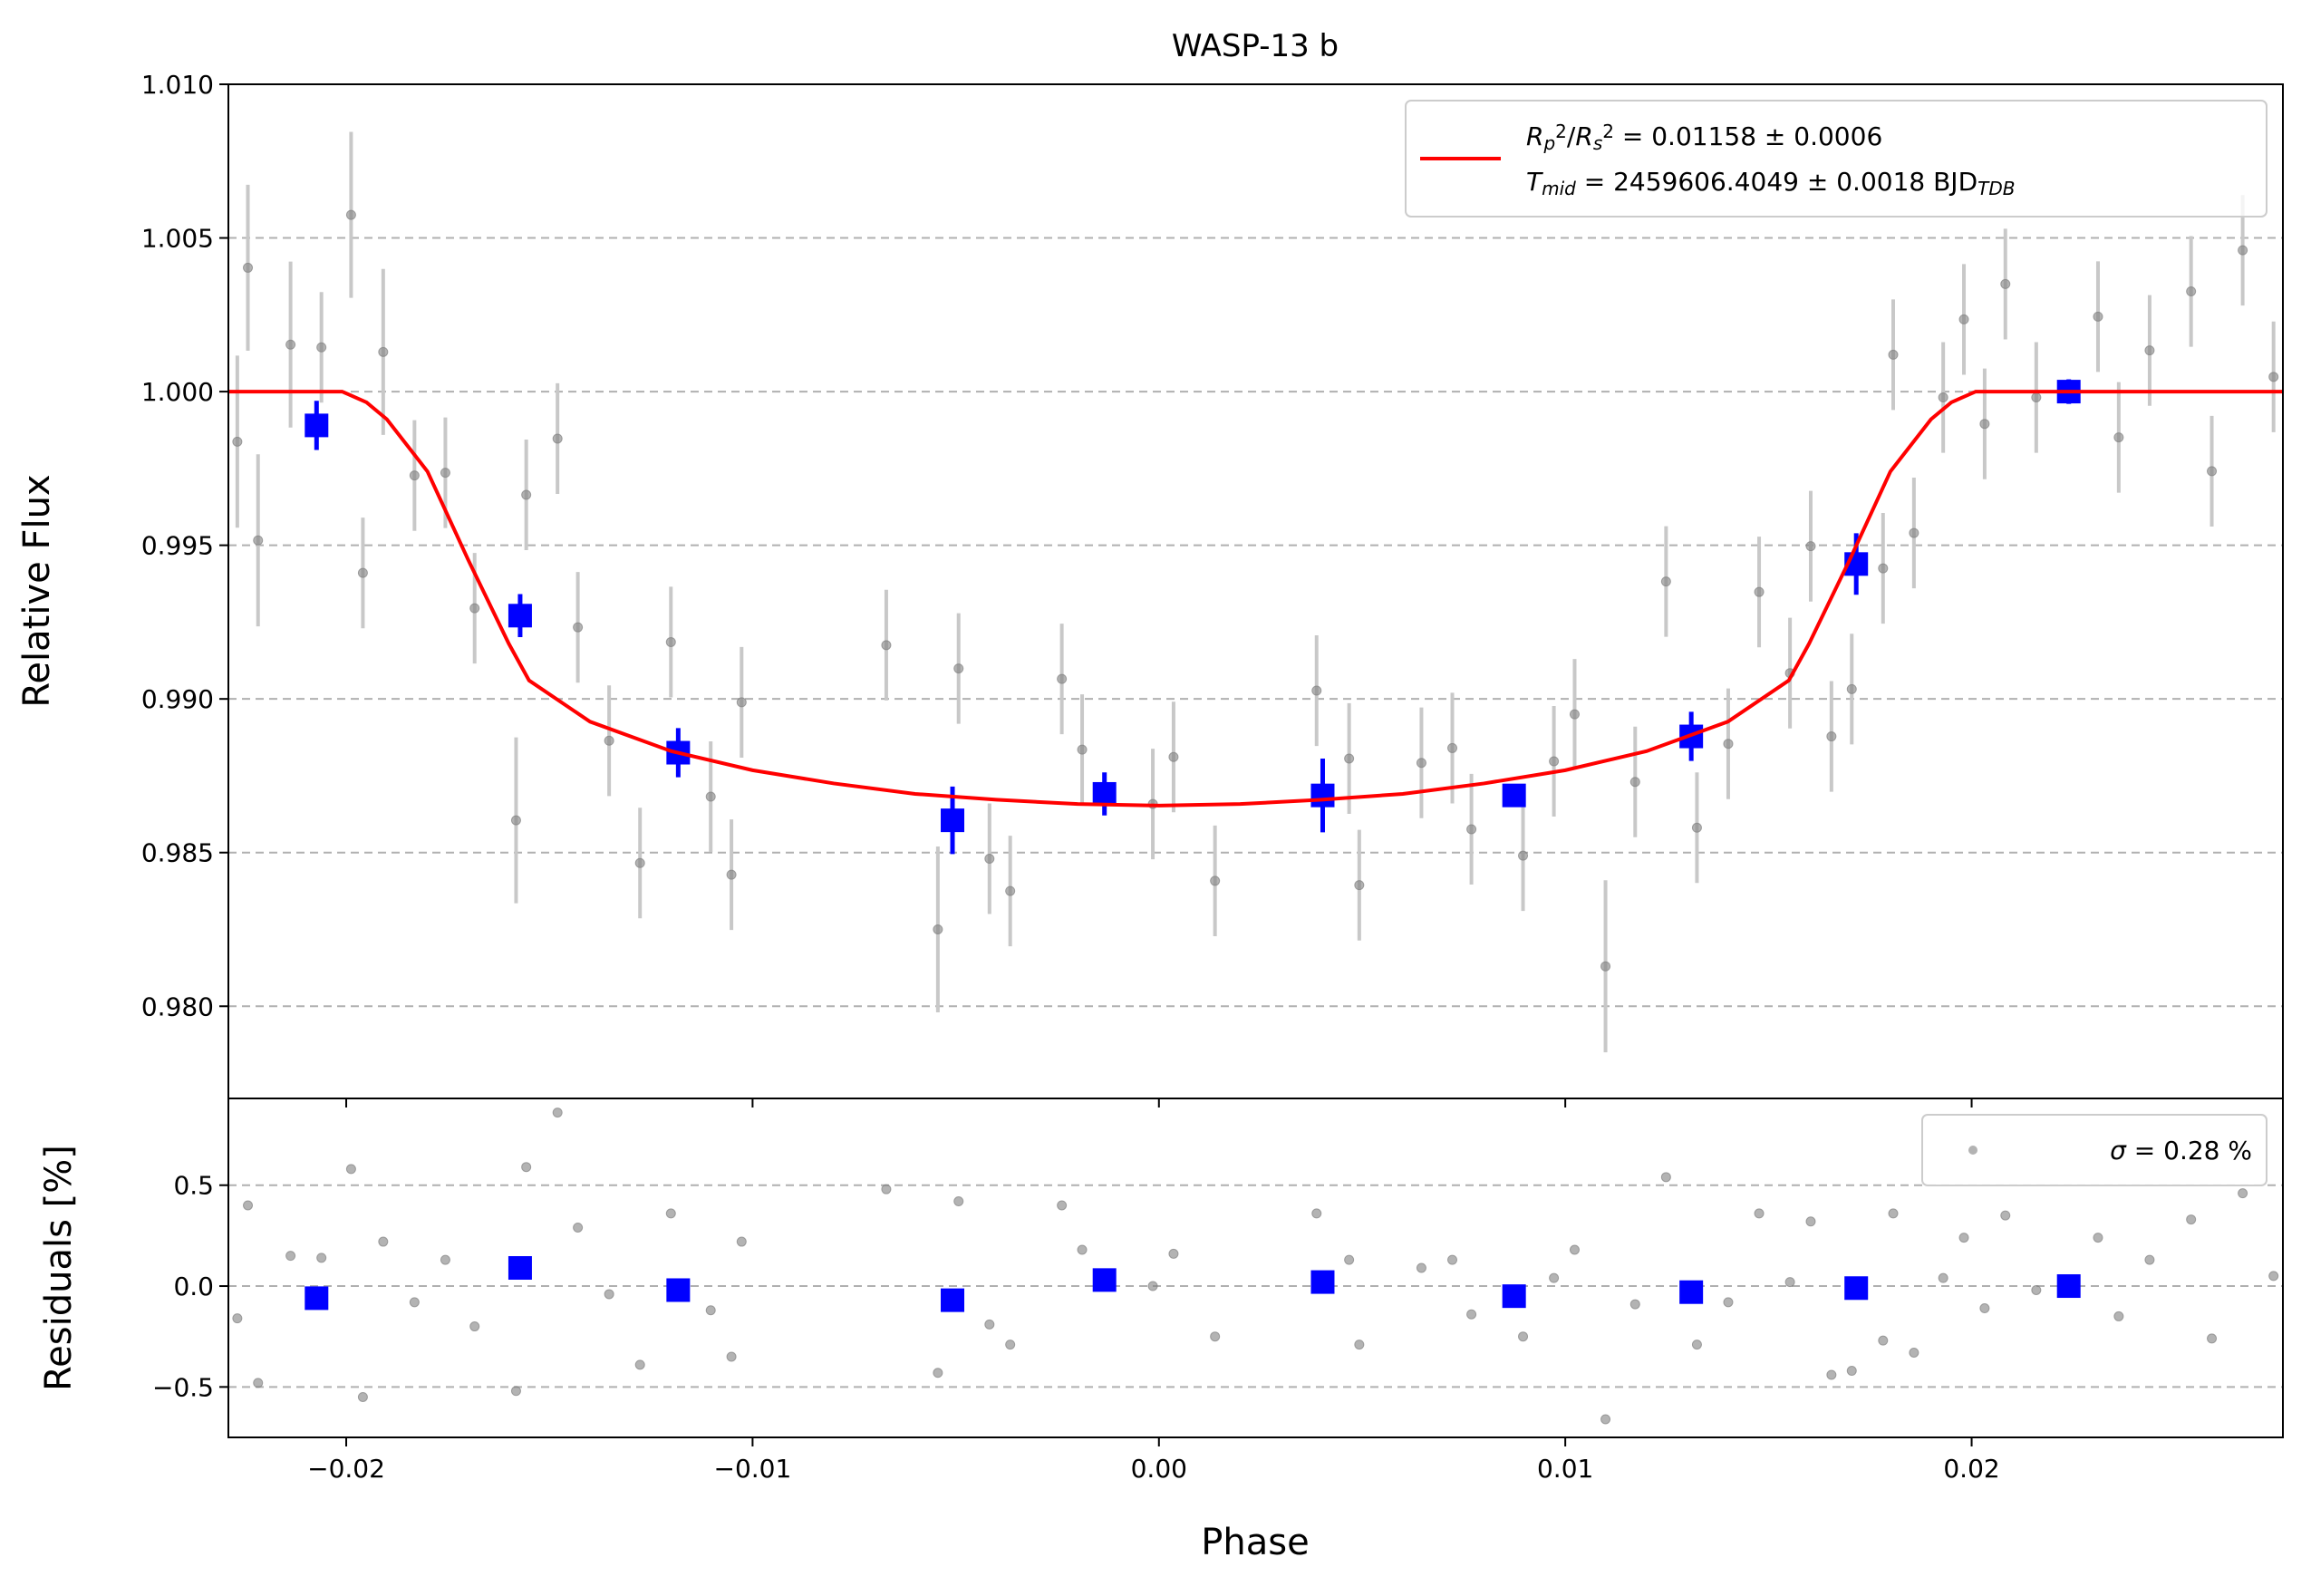 This screenshot has width=2311, height=1596. I want to click on y-tick-label: 0.980, so click(177, 1006).